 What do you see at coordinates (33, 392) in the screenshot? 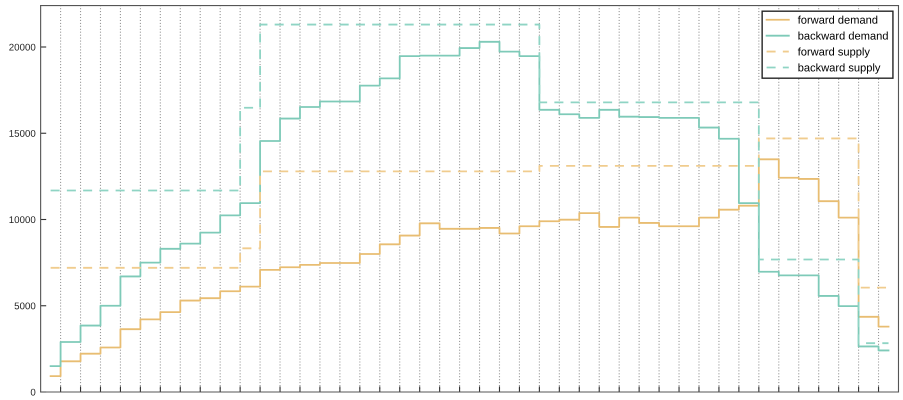
I see `y-tick-label: 0` at bounding box center [33, 392].